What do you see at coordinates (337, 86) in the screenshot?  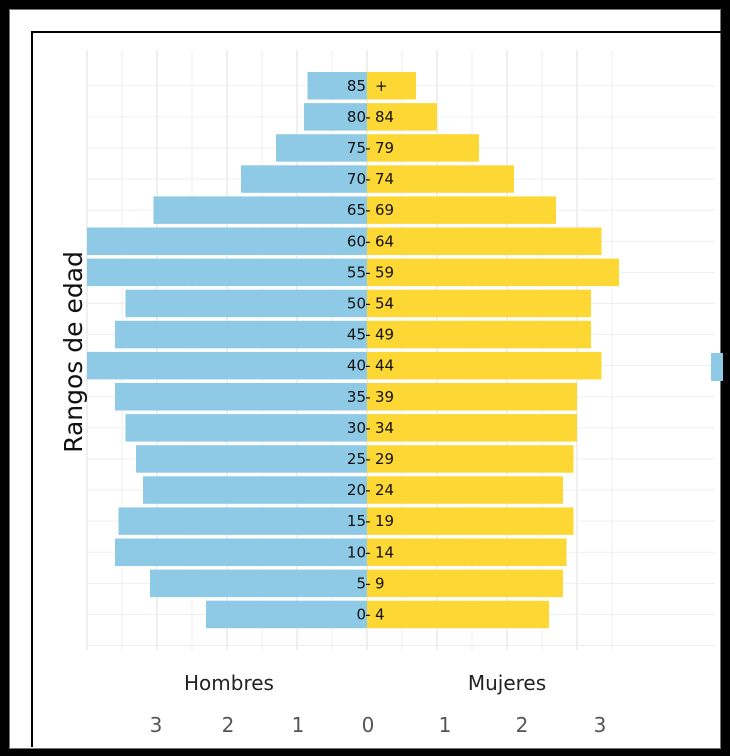 I see `bar-hombres-85 +` at bounding box center [337, 86].